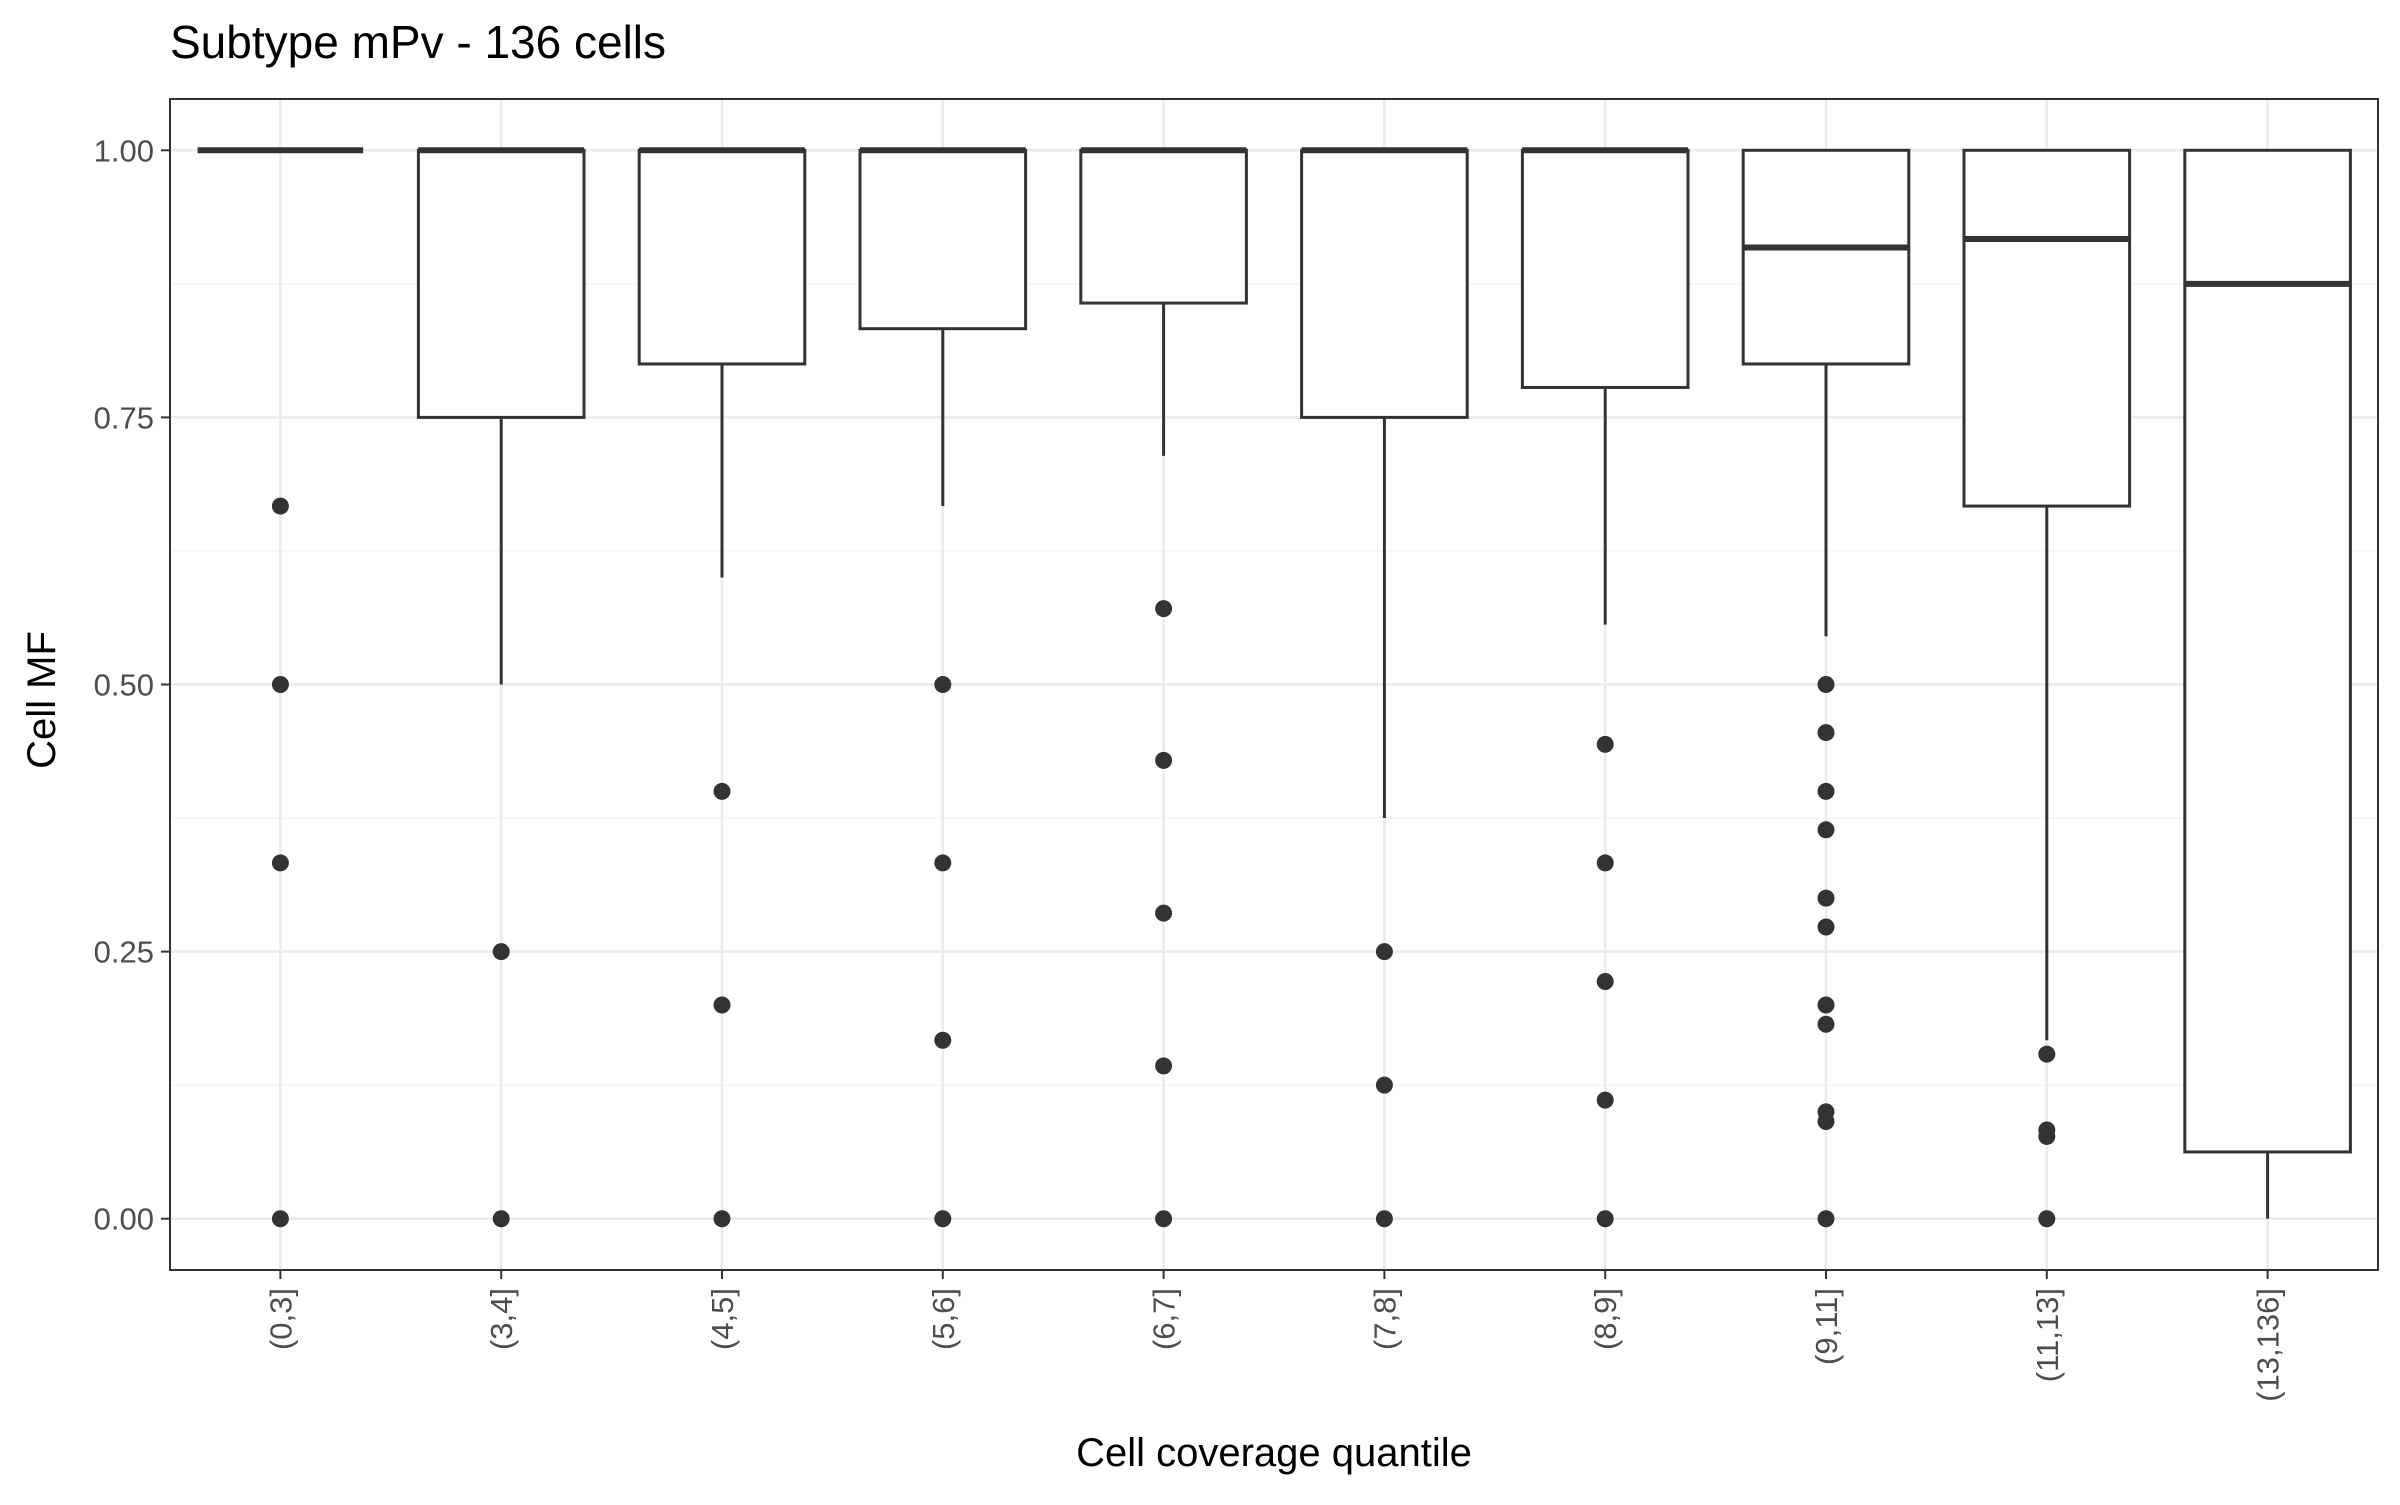 The height and width of the screenshot is (1505, 2400). Describe the element at coordinates (2268, 1345) in the screenshot. I see `x-tick-label: (13,136]` at that location.